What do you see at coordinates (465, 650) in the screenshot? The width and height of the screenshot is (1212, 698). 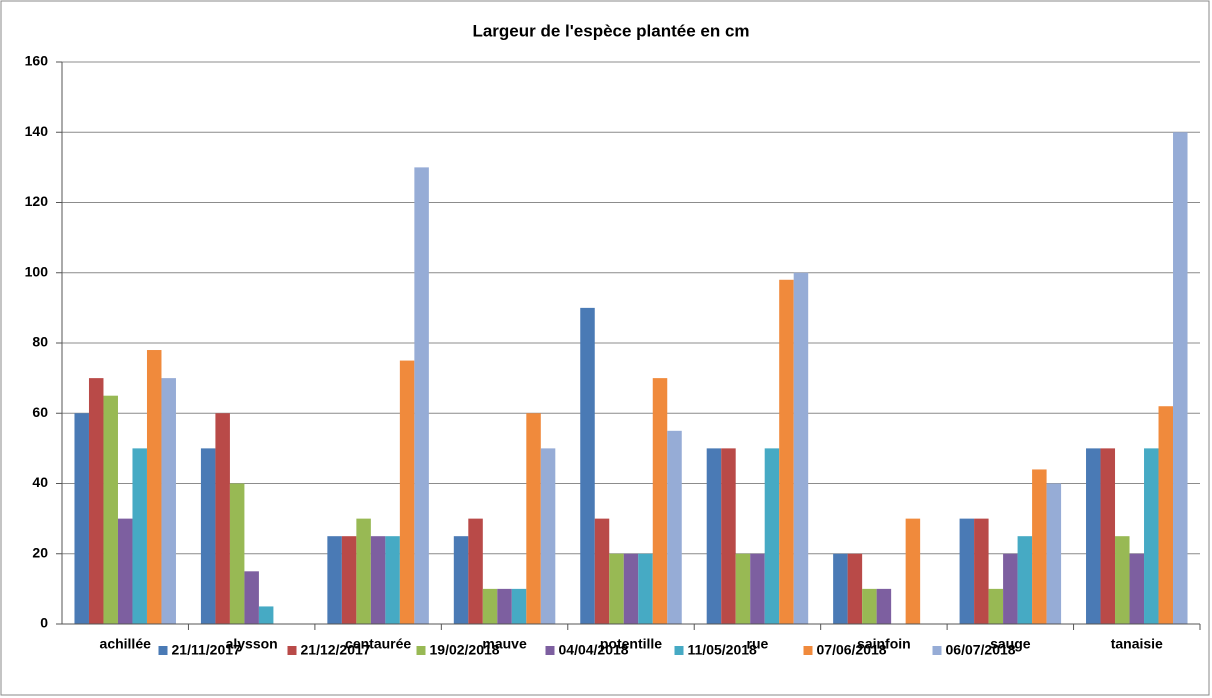 I see `legend-label: 19/02/2018` at bounding box center [465, 650].